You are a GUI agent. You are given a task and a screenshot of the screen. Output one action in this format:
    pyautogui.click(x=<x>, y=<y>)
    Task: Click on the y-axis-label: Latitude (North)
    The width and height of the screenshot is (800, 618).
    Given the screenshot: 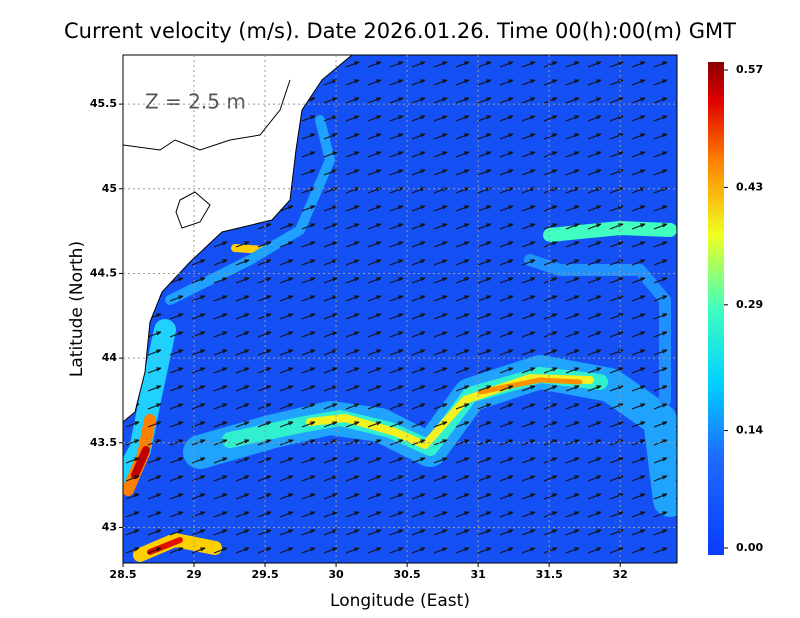 What is the action you would take?
    pyautogui.click(x=77, y=309)
    